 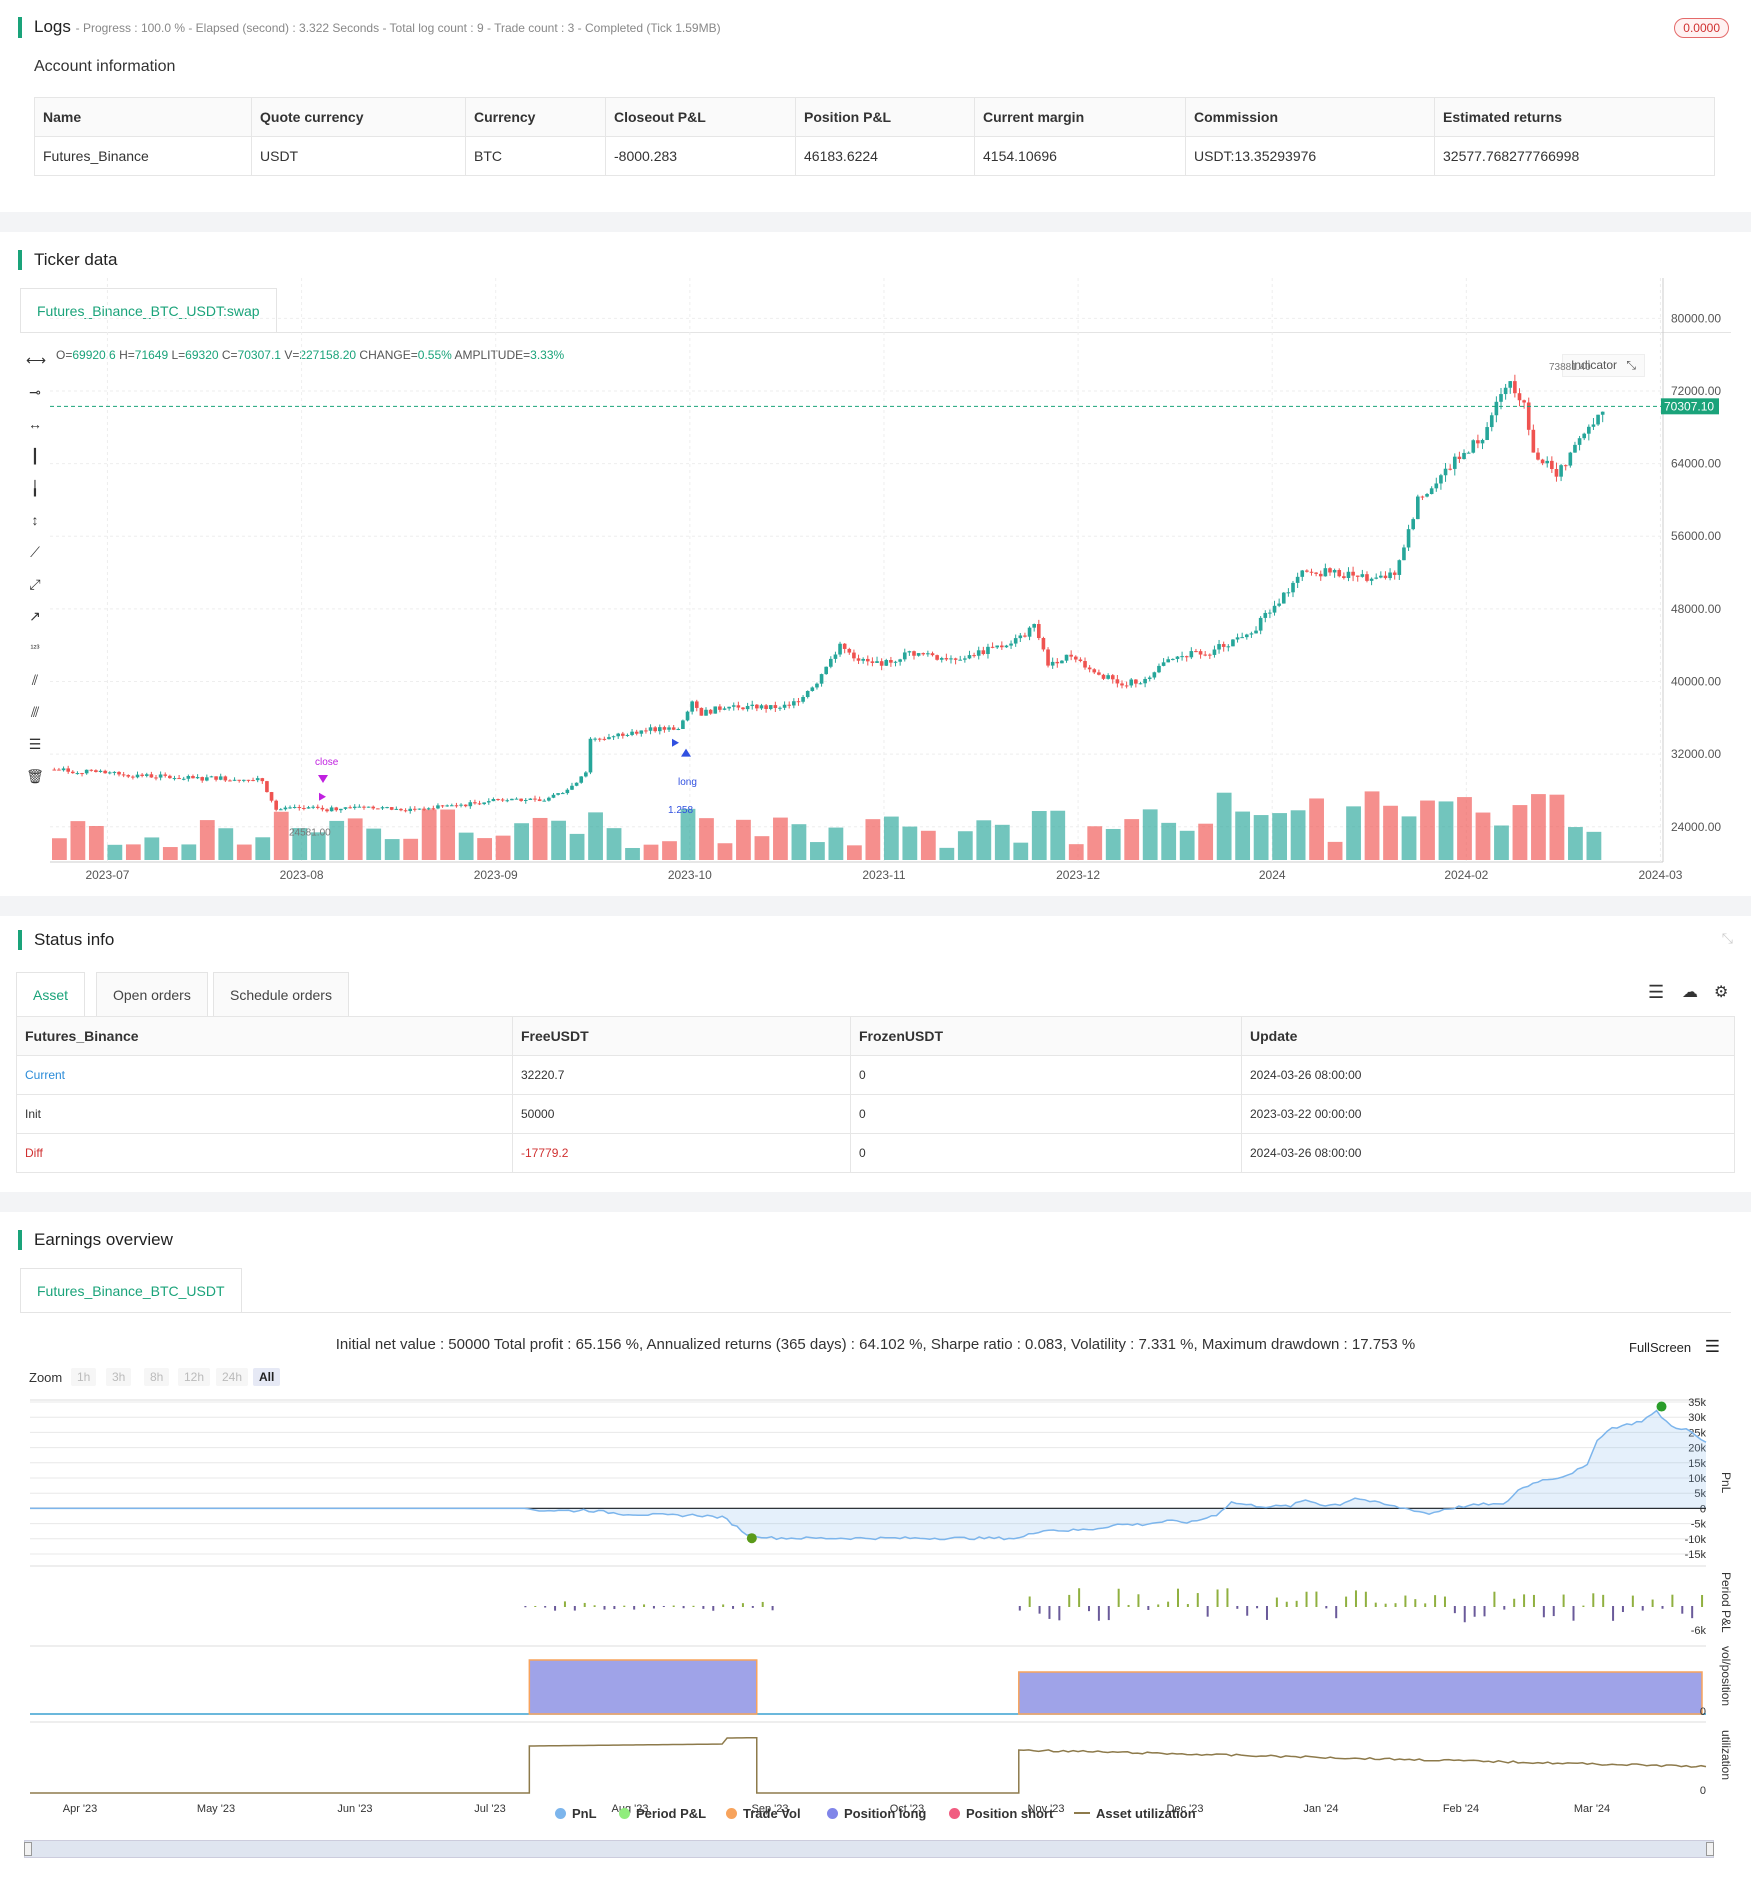 What do you see at coordinates (267, 1377) in the screenshot?
I see `zoom-all-button: All` at bounding box center [267, 1377].